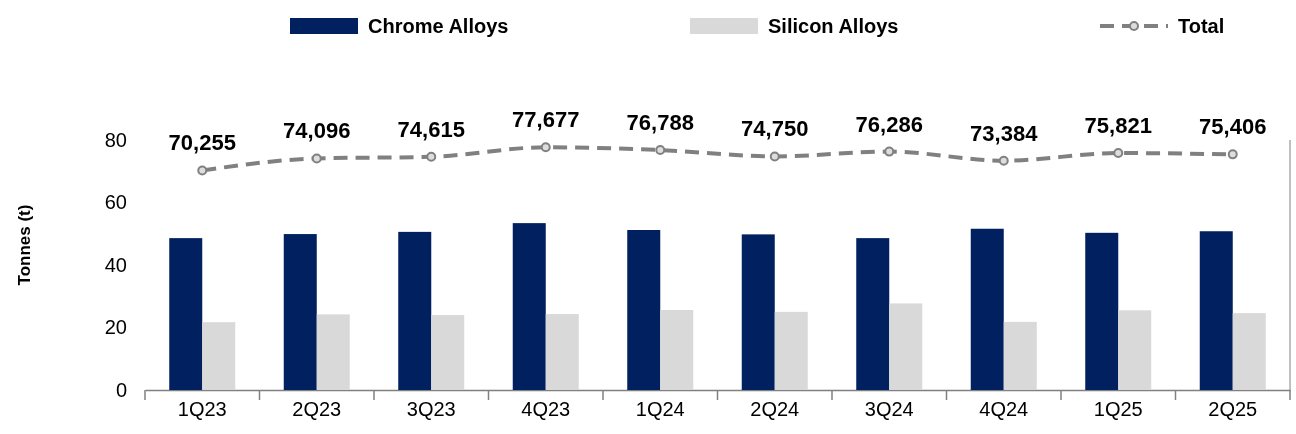  Describe the element at coordinates (1118, 126) in the screenshot. I see `data-label: 75,821` at that location.